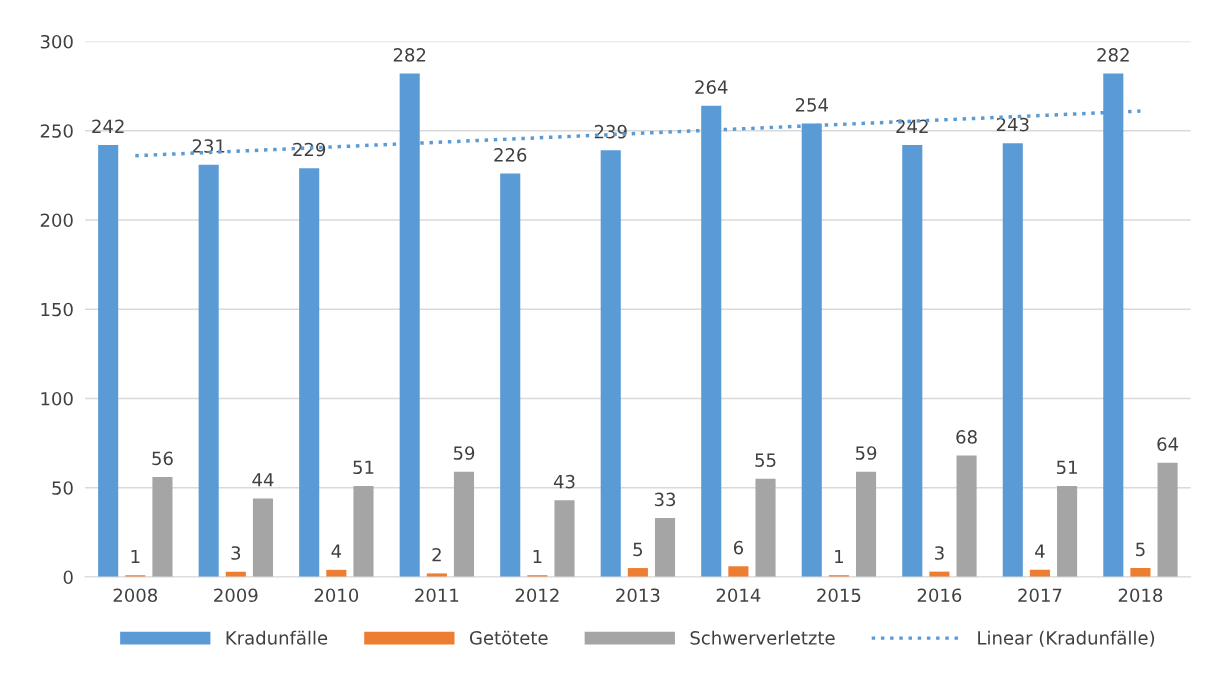 Image resolution: width=1215 pixels, height=691 pixels. What do you see at coordinates (1040, 595) in the screenshot?
I see `x-tick-label: 2017` at bounding box center [1040, 595].